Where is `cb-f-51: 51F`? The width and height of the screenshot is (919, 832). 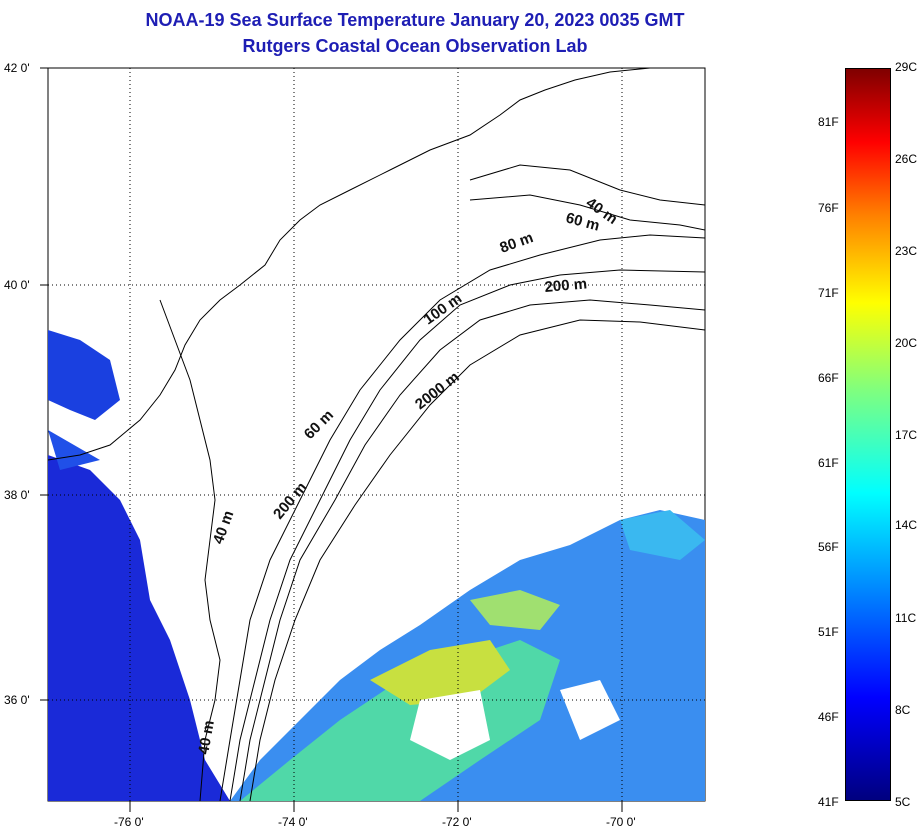
cb-f-51: 51F is located at coordinates (828, 632).